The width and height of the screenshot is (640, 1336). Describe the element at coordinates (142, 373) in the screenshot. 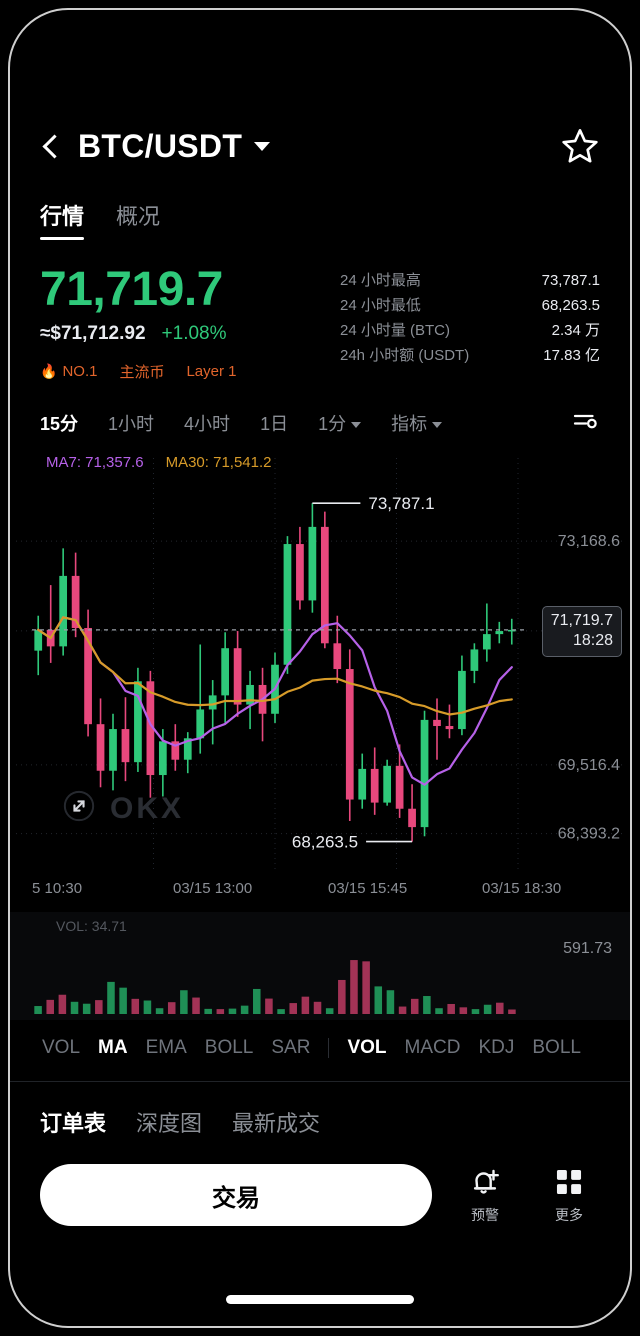

I see `tag-mainstream: 主流币` at that location.